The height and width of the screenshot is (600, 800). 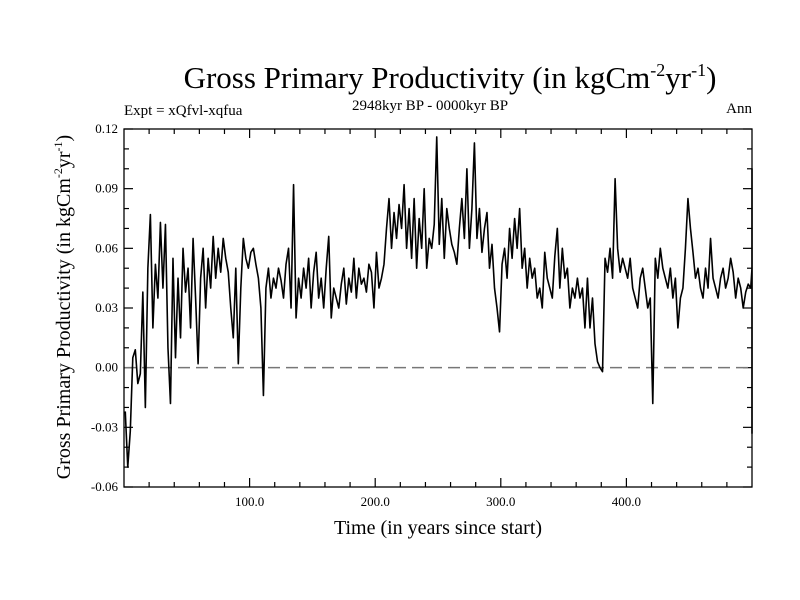 What do you see at coordinates (58, 146) in the screenshot?
I see `y-axis-label-sup2: -1` at bounding box center [58, 146].